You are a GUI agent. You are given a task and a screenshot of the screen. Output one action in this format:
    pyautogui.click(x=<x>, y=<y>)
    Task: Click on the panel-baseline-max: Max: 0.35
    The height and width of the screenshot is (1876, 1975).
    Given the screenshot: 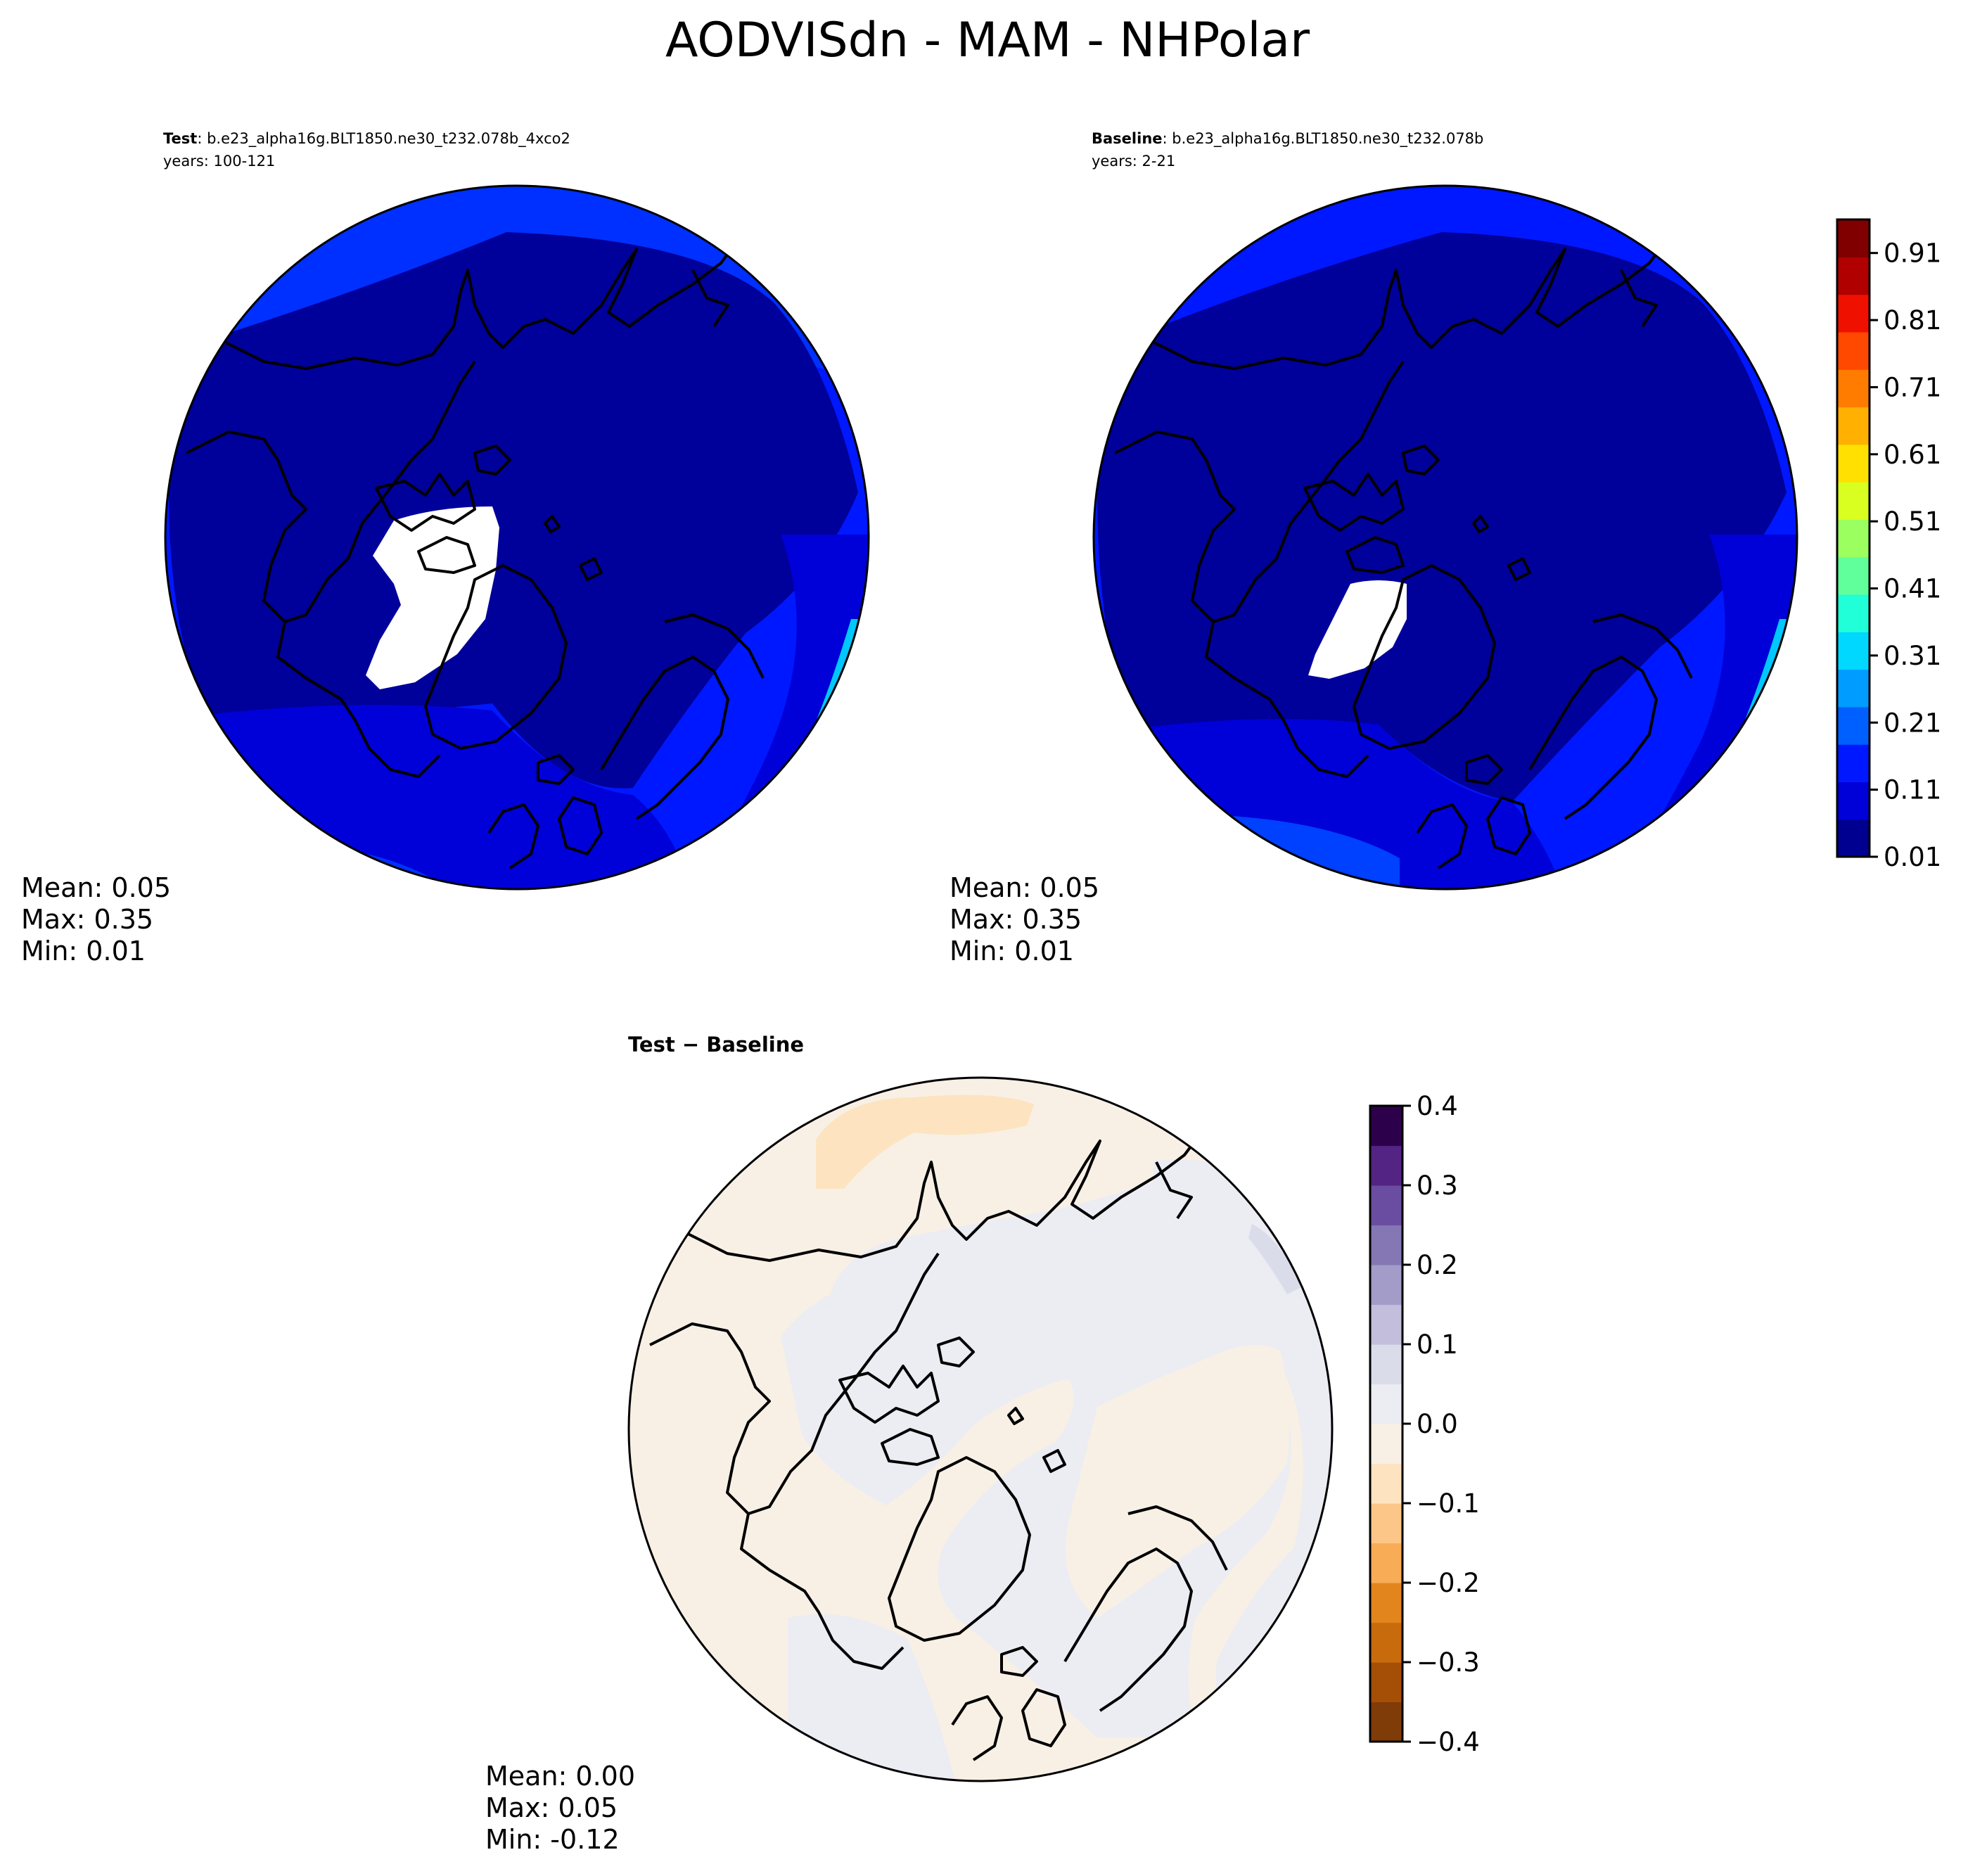 What is the action you would take?
    pyautogui.click(x=1016, y=920)
    